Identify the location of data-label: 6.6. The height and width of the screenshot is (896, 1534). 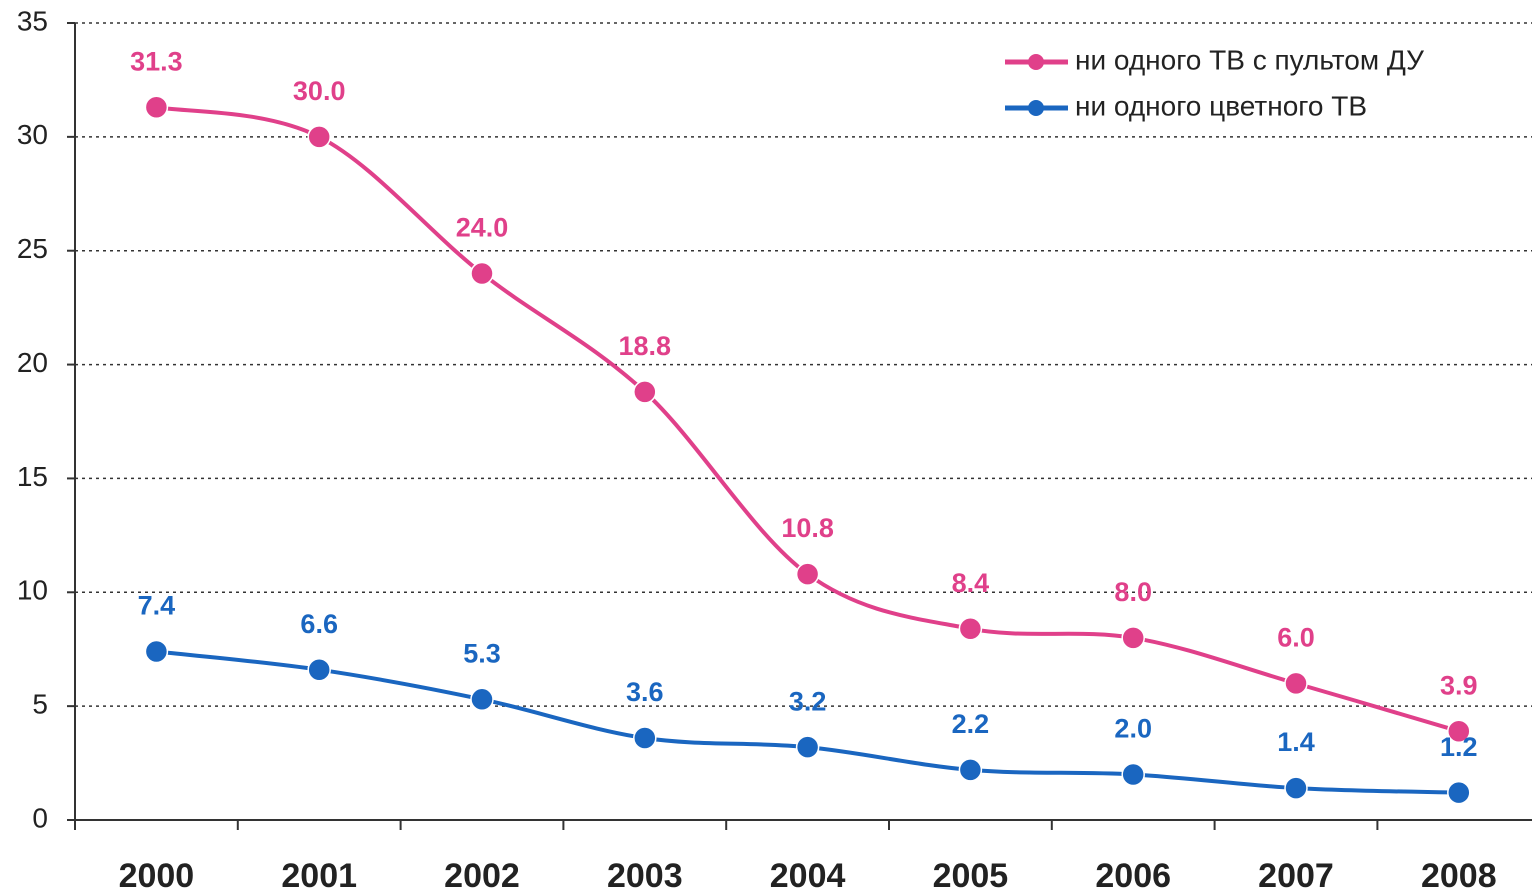
(319, 624).